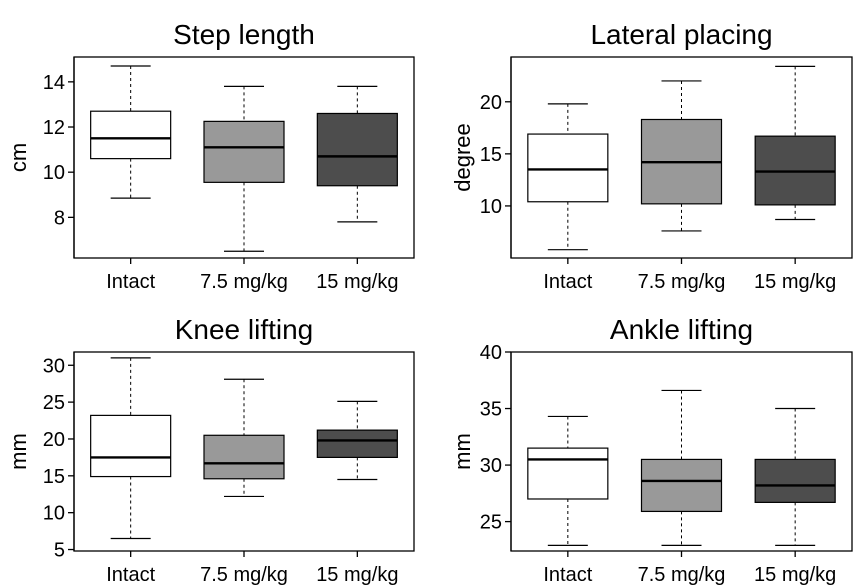 This screenshot has width=854, height=586. Describe the element at coordinates (681, 34) in the screenshot. I see `chart-title: Lateral placing` at that location.